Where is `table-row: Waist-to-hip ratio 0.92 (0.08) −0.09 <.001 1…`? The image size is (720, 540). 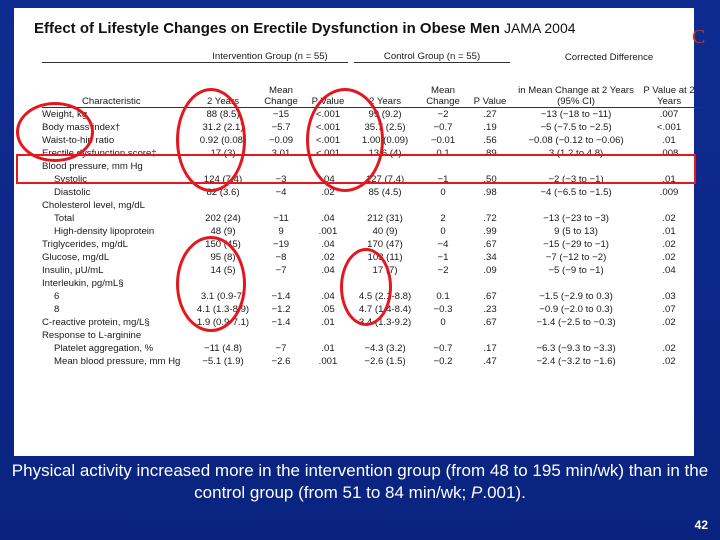
table-row: Waist-to-hip ratio 0.92 (0.08) −0.09 <.001 1… is located at coordinates (372, 140).